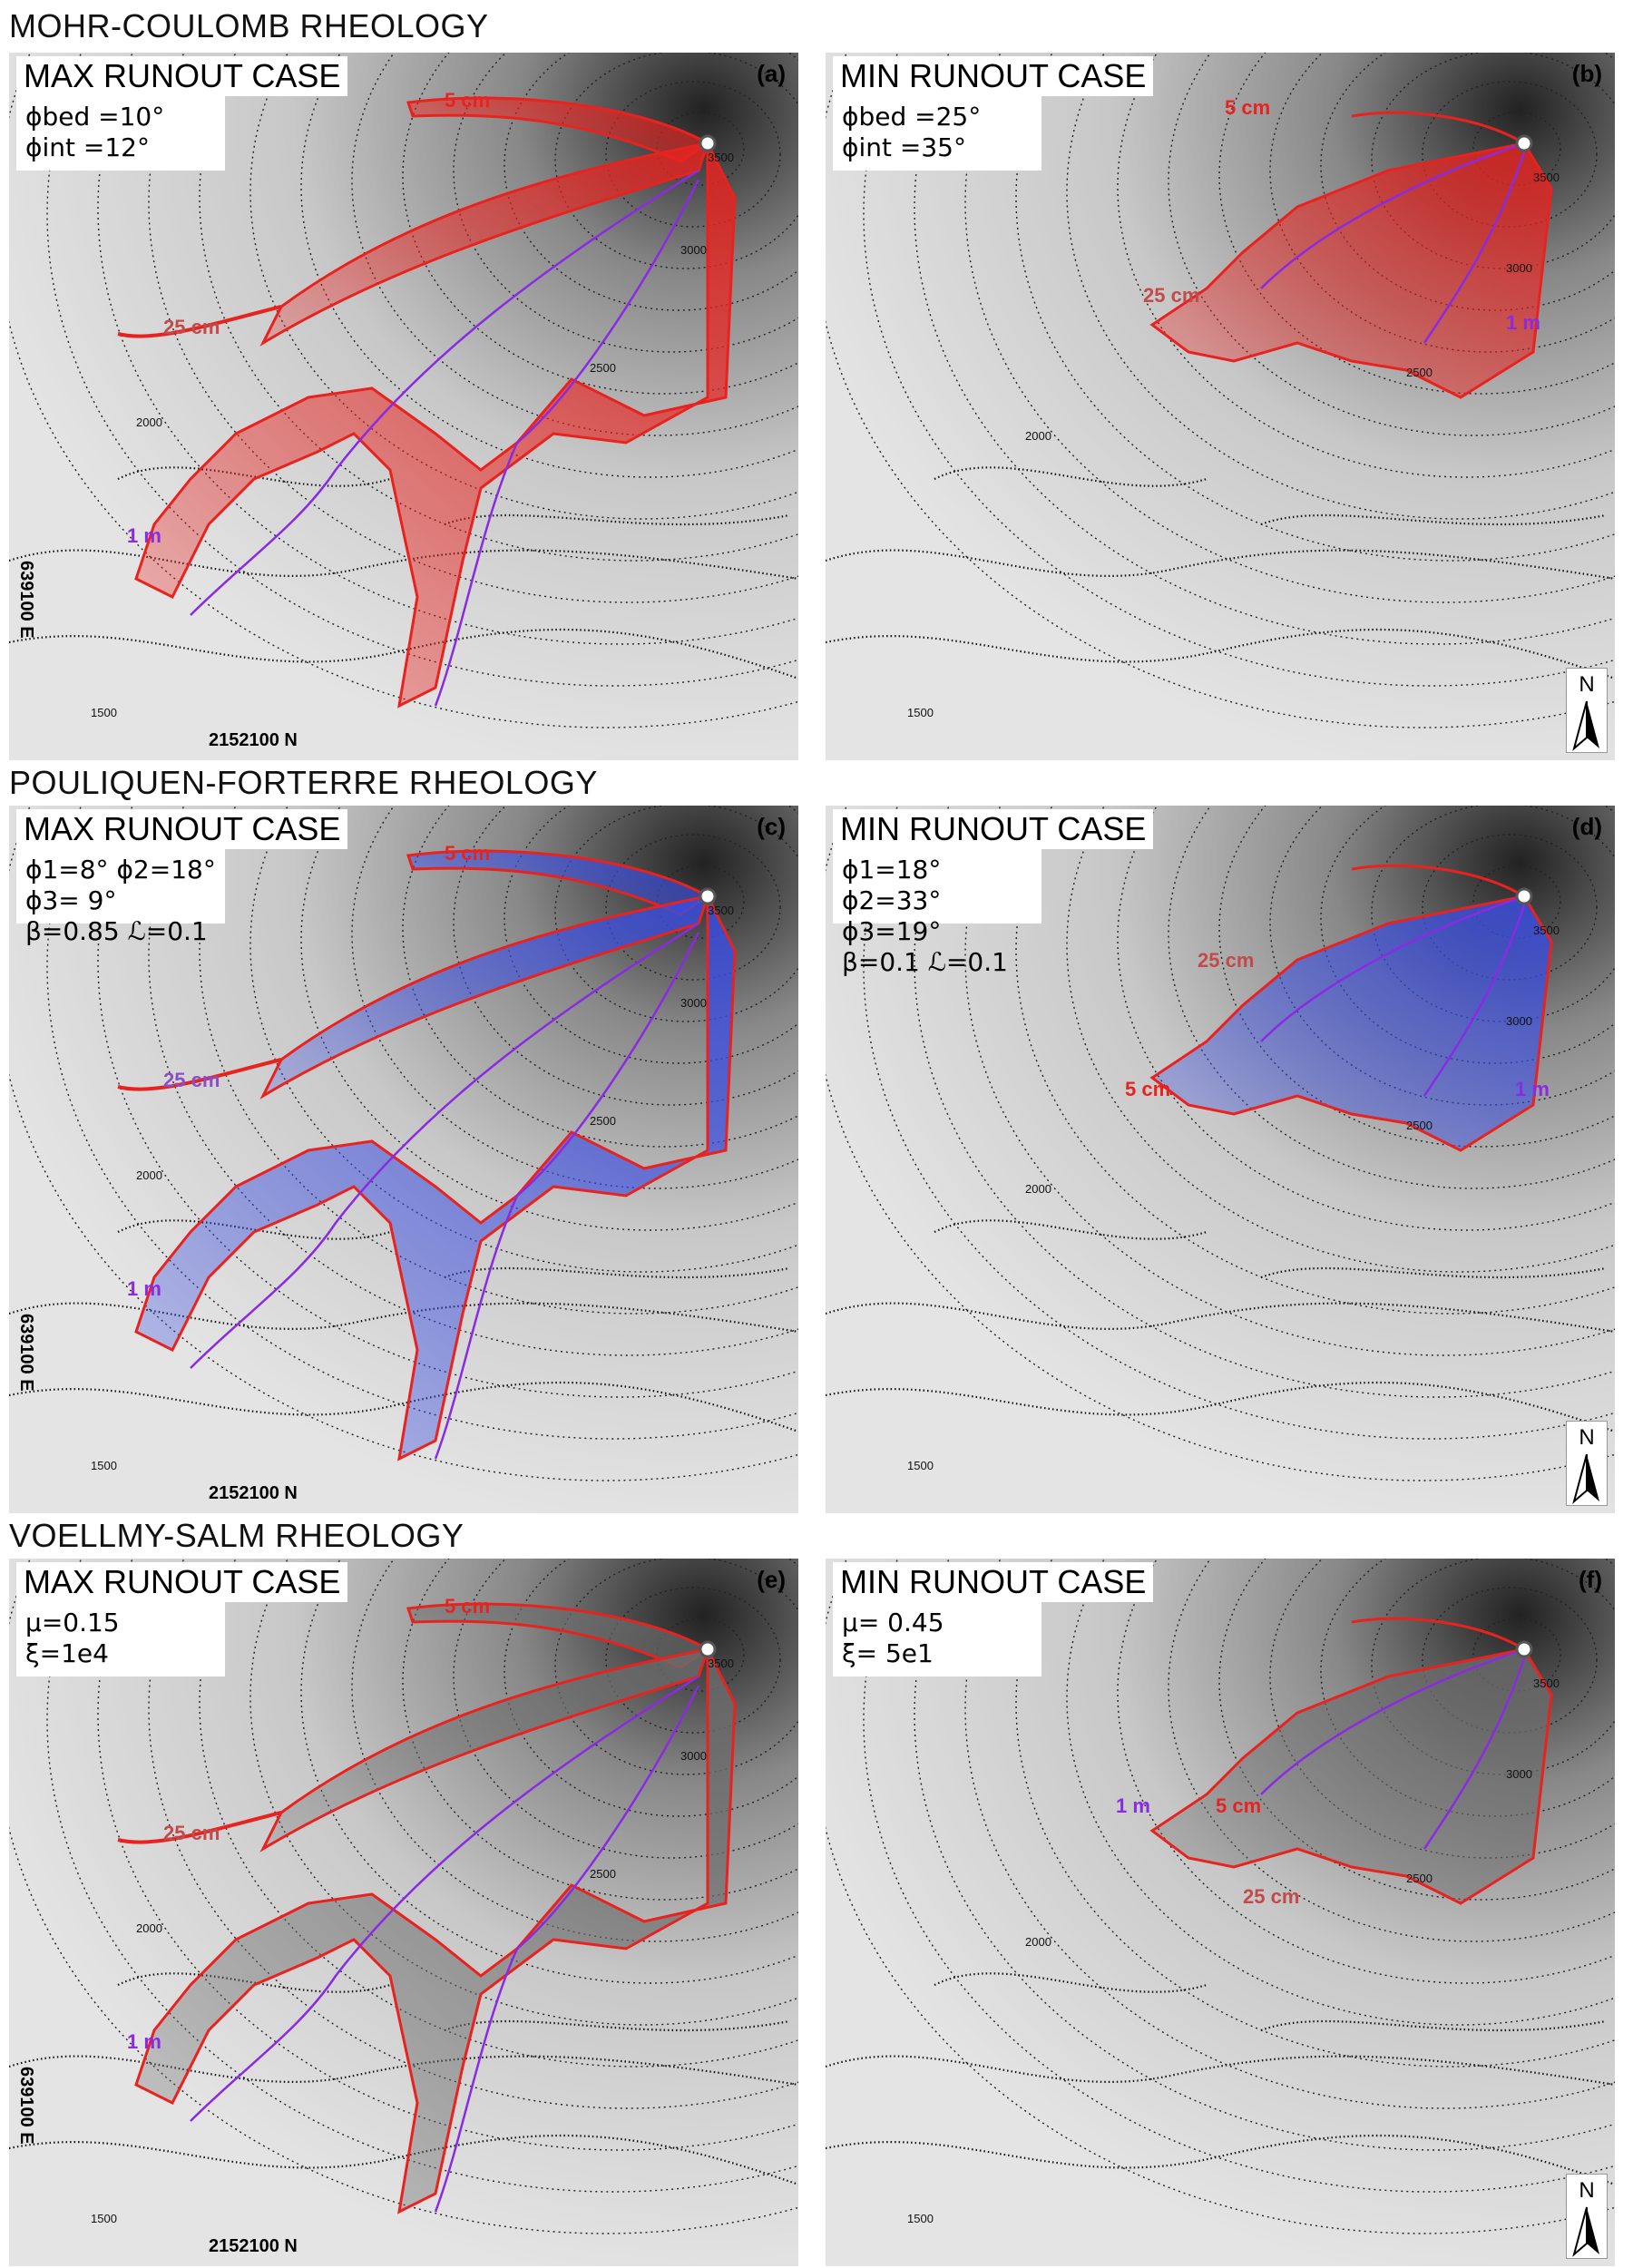 The image size is (1633, 2268). What do you see at coordinates (120, 885) in the screenshot?
I see `parameter-line-1: ϕ1=8° ϕ2=18° ϕ3= 9°` at bounding box center [120, 885].